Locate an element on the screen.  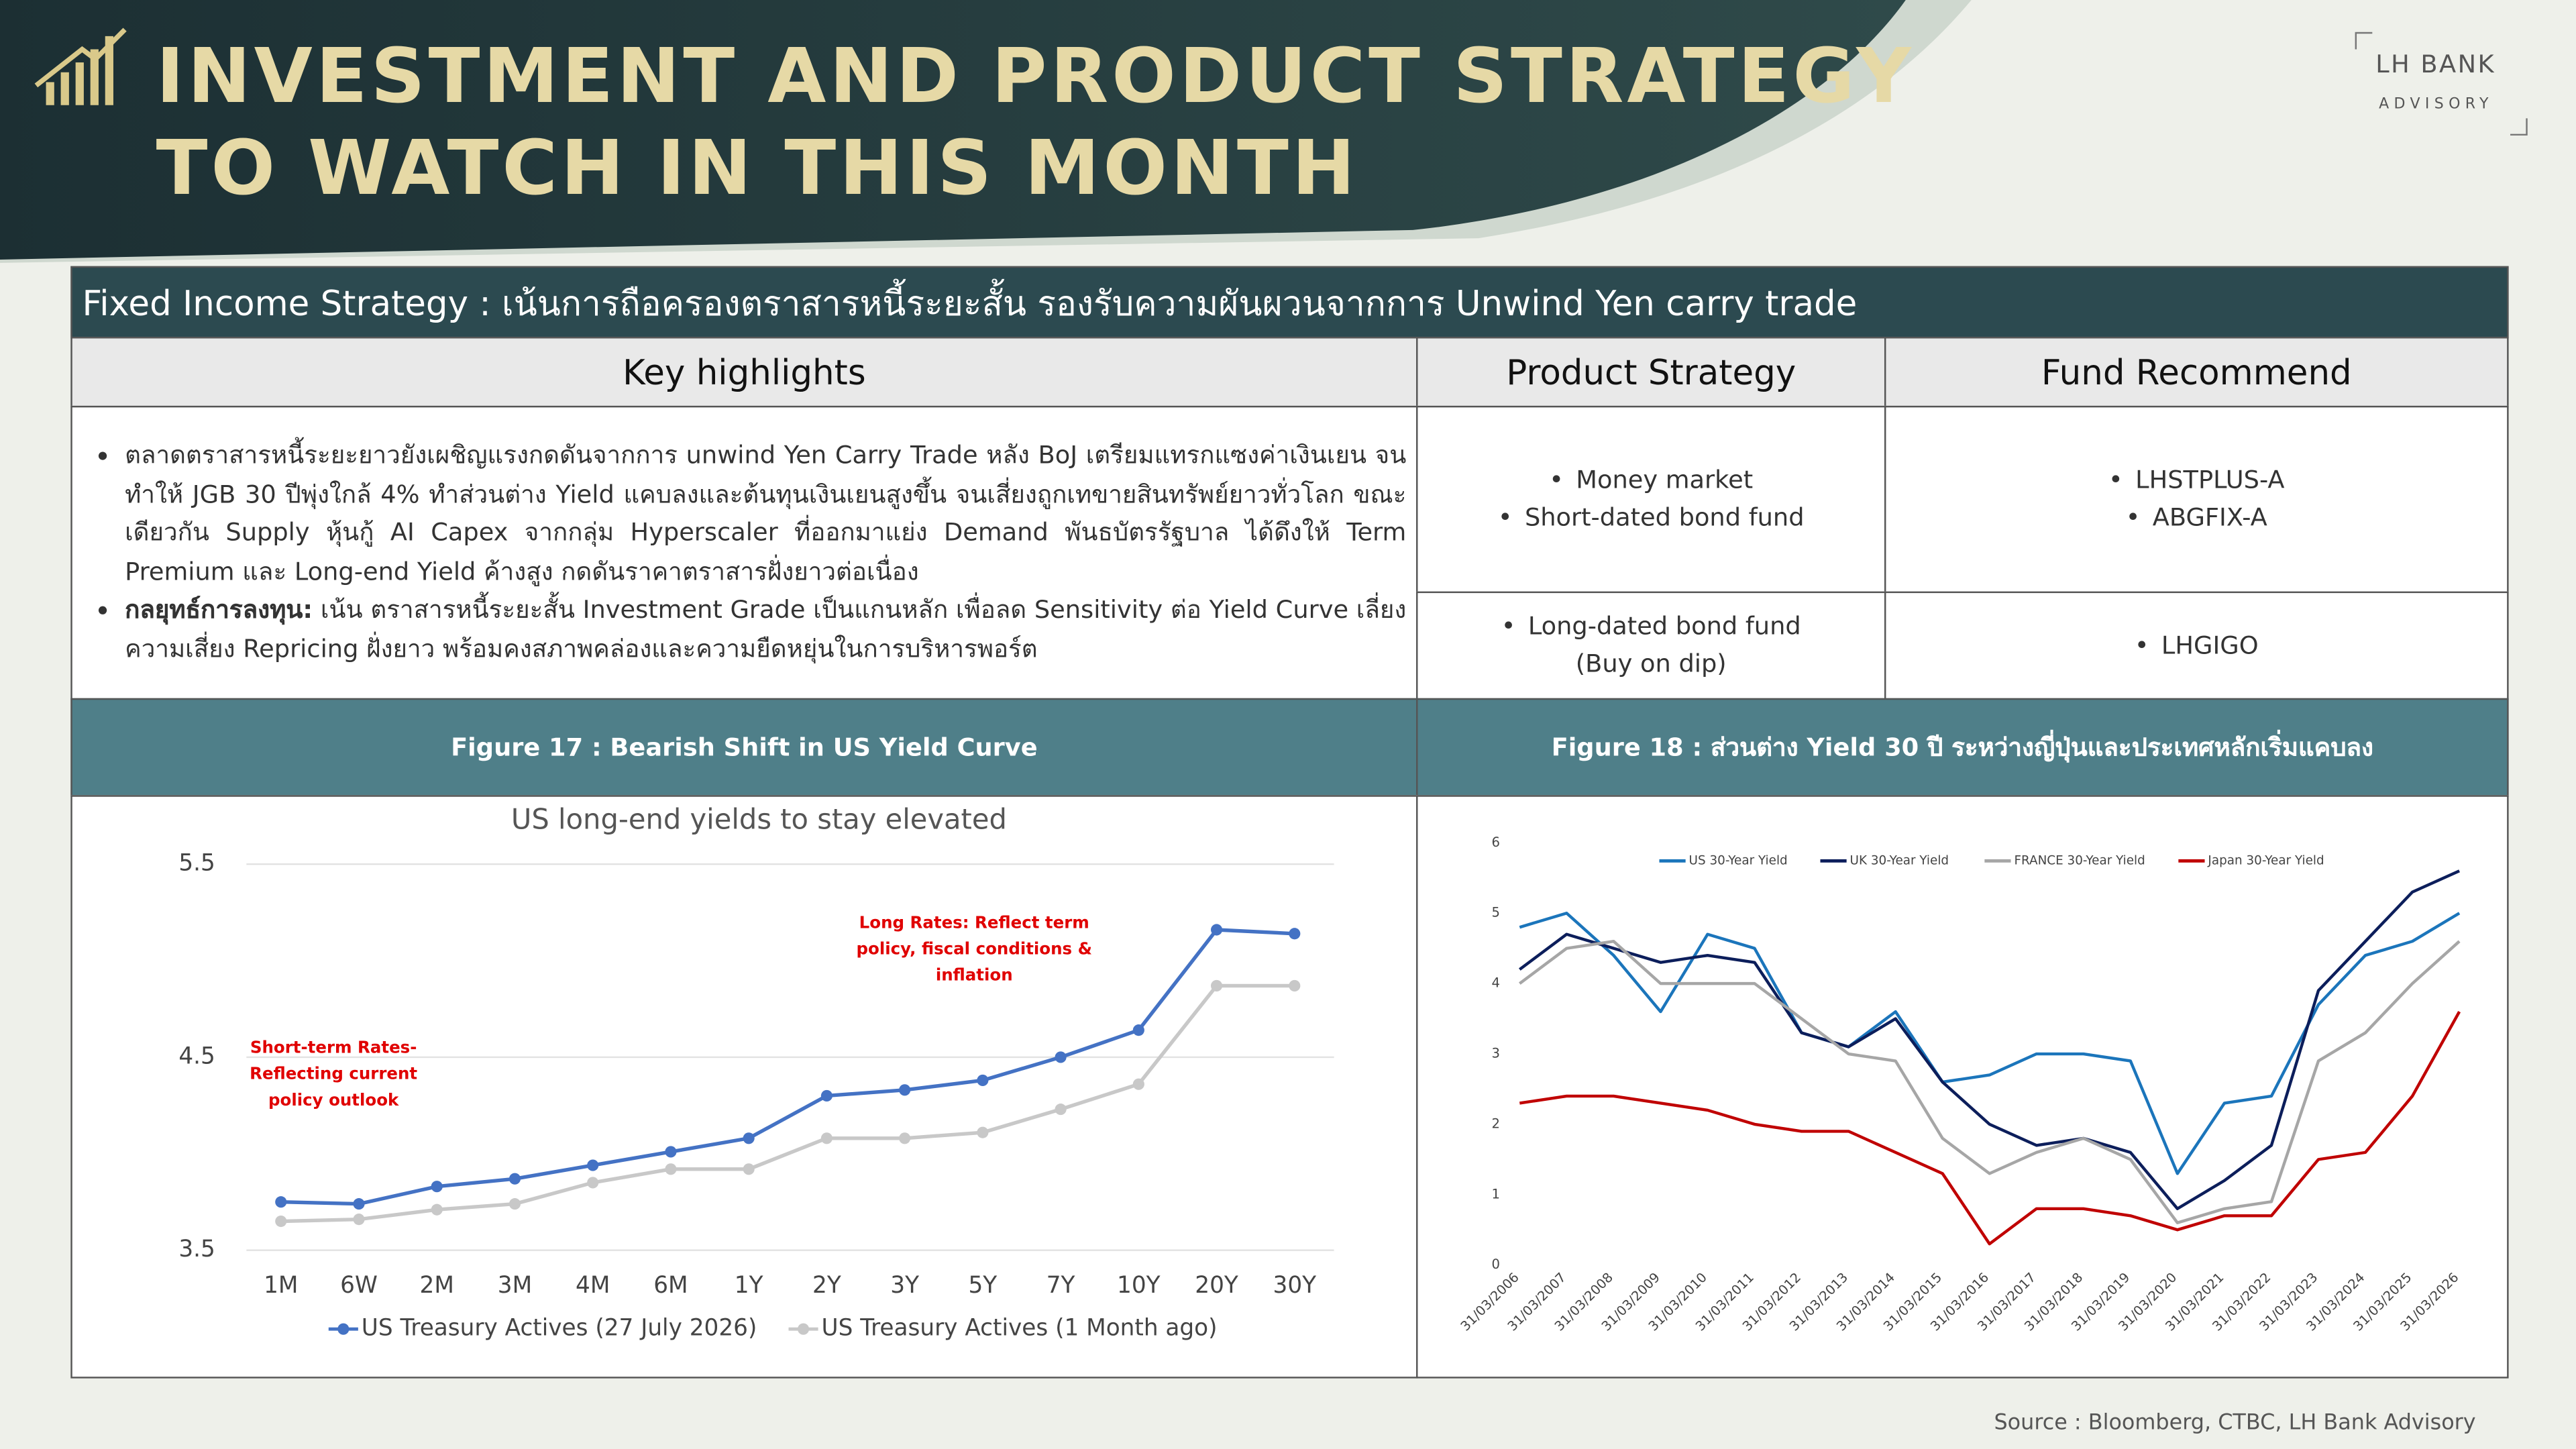
logo-sub: ADVISORY is located at coordinates (2436, 105).